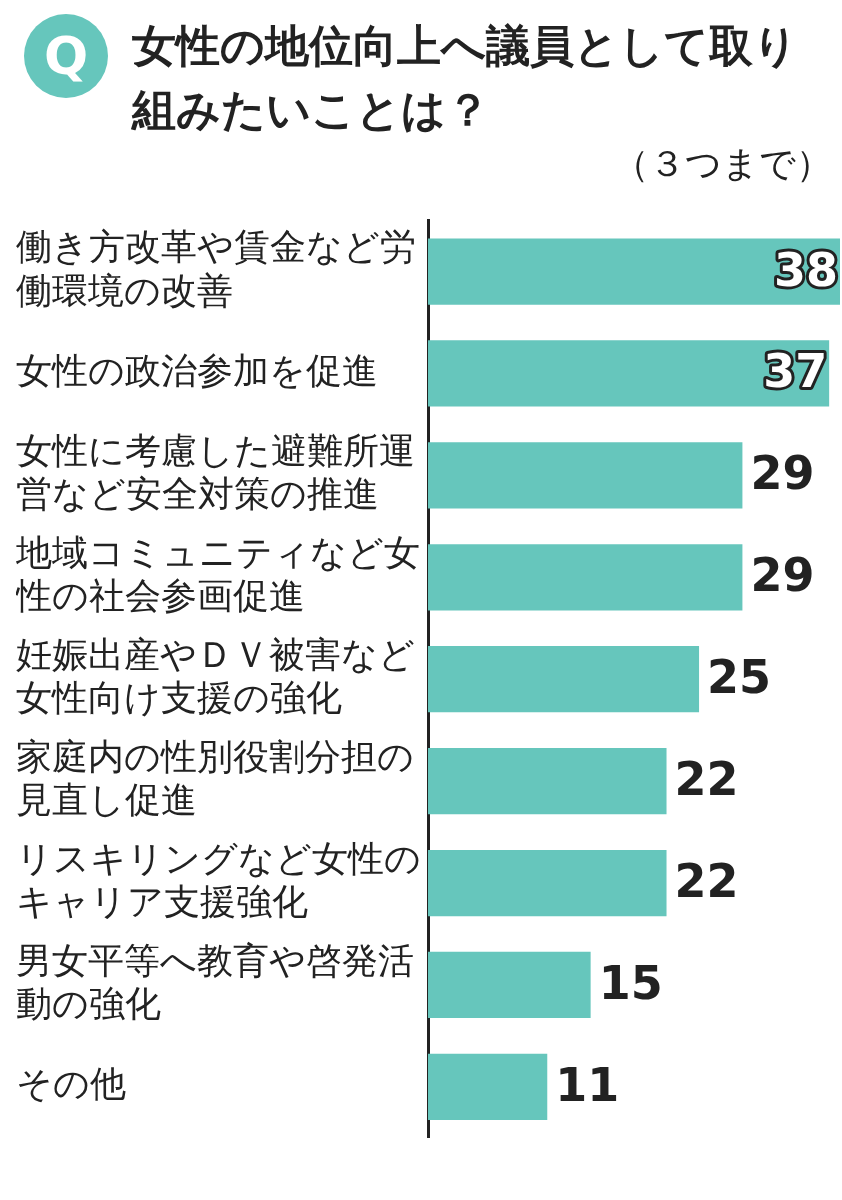  I want to click on data-label: 11, so click(587, 1084).